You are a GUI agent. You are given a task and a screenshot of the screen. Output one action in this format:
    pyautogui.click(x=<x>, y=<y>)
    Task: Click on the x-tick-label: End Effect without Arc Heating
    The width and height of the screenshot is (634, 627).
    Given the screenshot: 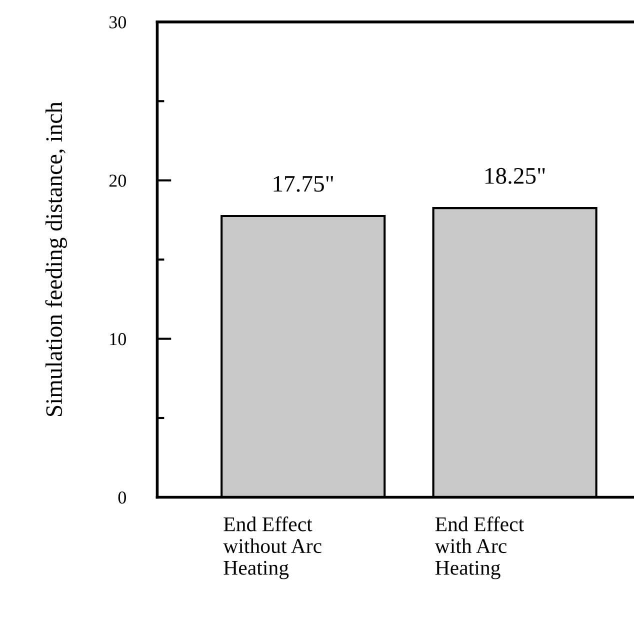 What is the action you would take?
    pyautogui.click(x=272, y=548)
    